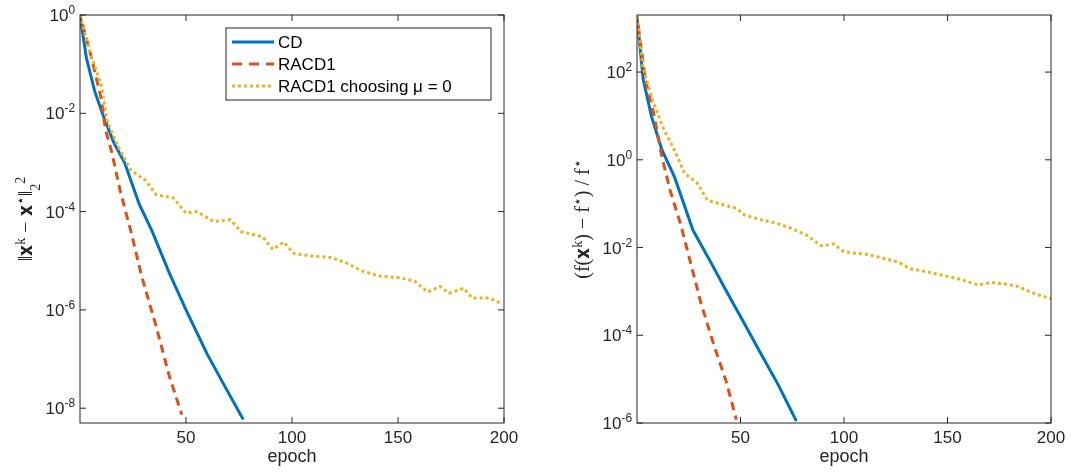  Describe the element at coordinates (290, 42) in the screenshot. I see `legend-label: CD` at that location.